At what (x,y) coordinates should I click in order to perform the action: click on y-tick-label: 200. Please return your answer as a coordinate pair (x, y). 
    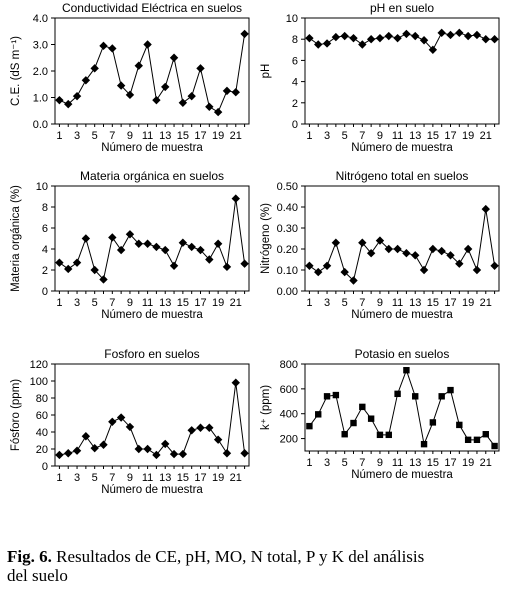
    Looking at the image, I should click on (289, 440).